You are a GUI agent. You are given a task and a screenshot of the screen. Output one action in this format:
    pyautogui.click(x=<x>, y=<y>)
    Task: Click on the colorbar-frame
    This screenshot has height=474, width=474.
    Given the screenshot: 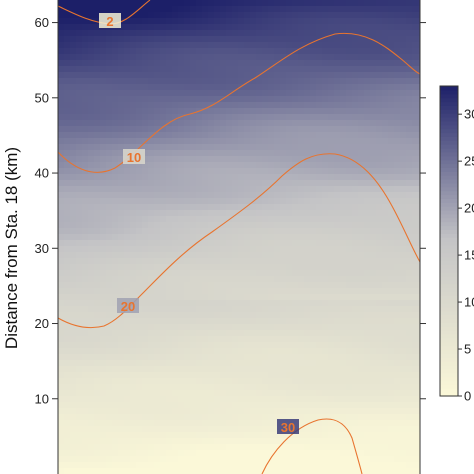 What is the action you would take?
    pyautogui.click(x=449, y=241)
    